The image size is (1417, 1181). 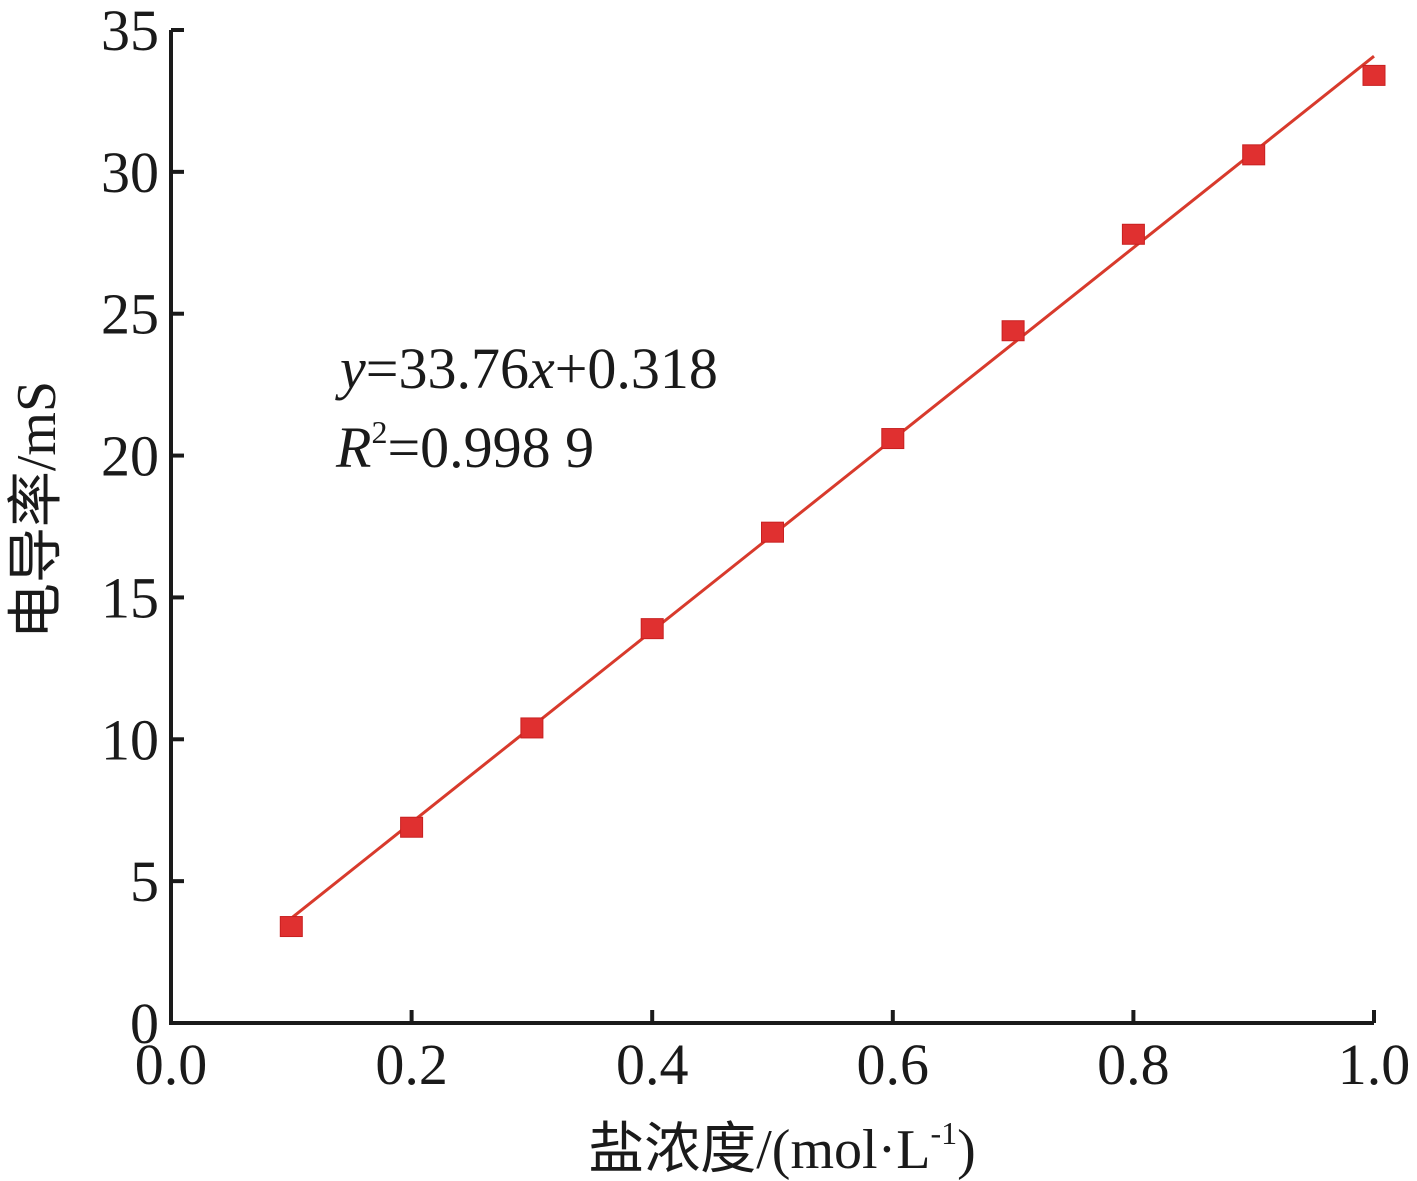 What do you see at coordinates (142, 528) in the screenshot?
I see `y-ticks: 0 5 10 15 20 25 30 35` at bounding box center [142, 528].